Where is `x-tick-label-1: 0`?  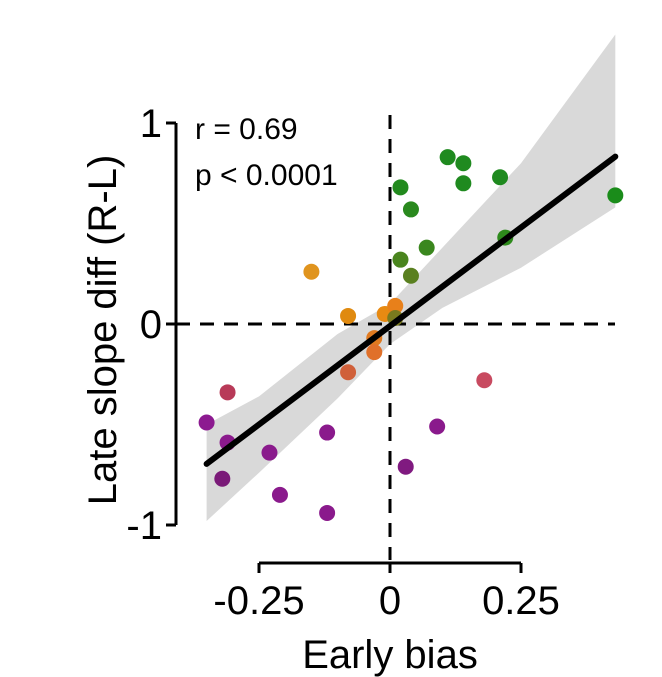
x-tick-label-1: 0 is located at coordinates (390, 601).